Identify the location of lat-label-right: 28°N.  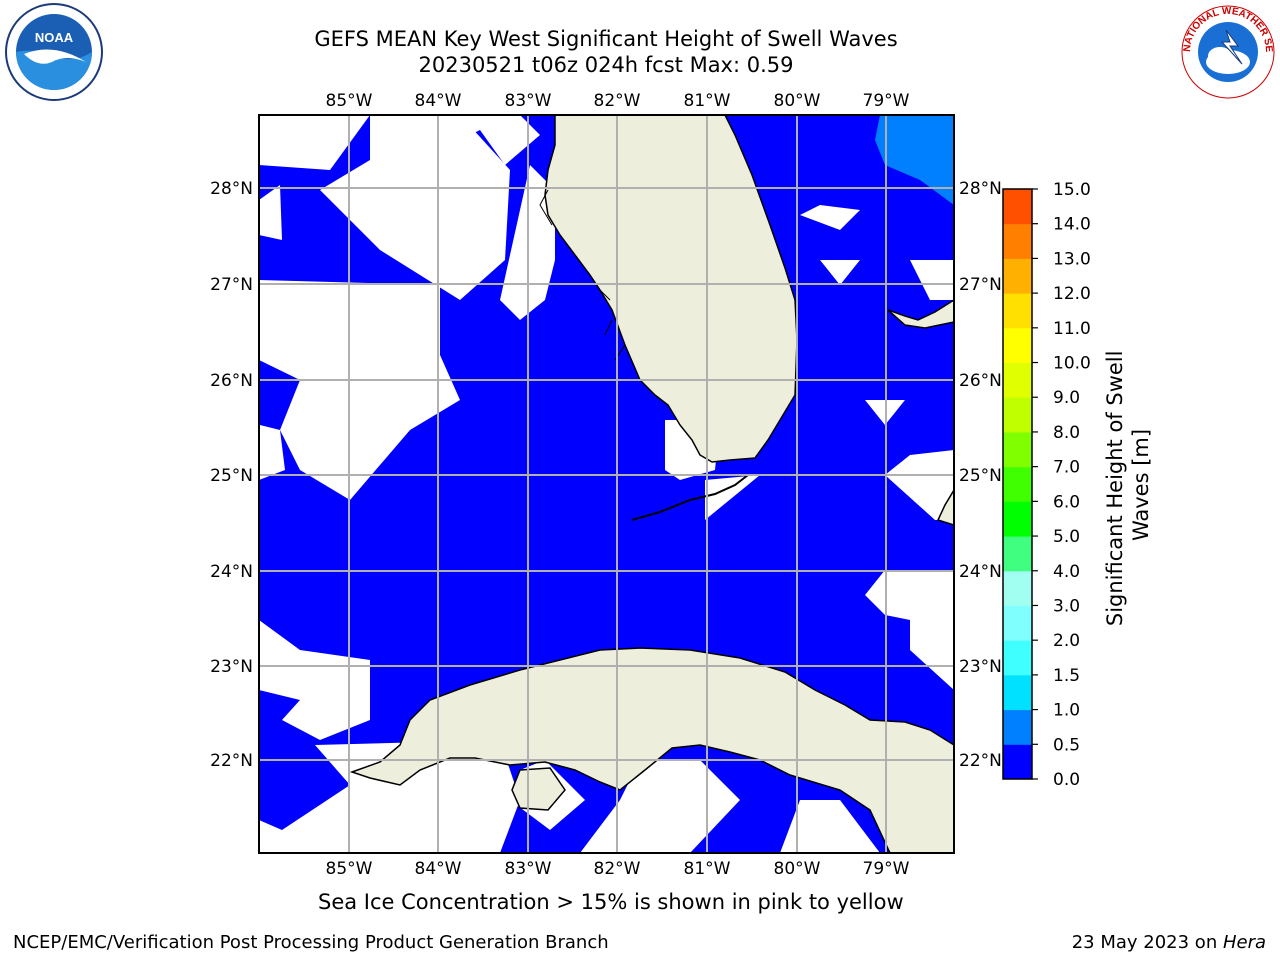
(980, 189).